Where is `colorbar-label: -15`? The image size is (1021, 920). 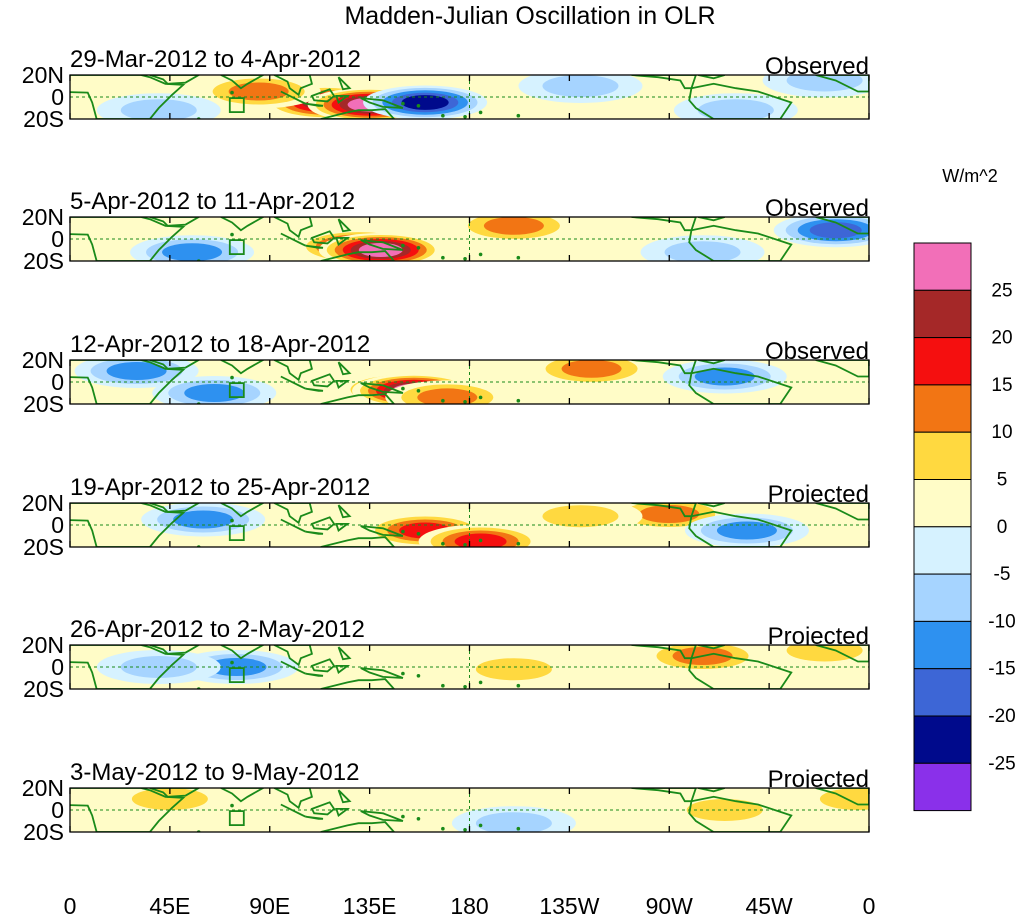
colorbar-label: -15 is located at coordinates (1001, 669).